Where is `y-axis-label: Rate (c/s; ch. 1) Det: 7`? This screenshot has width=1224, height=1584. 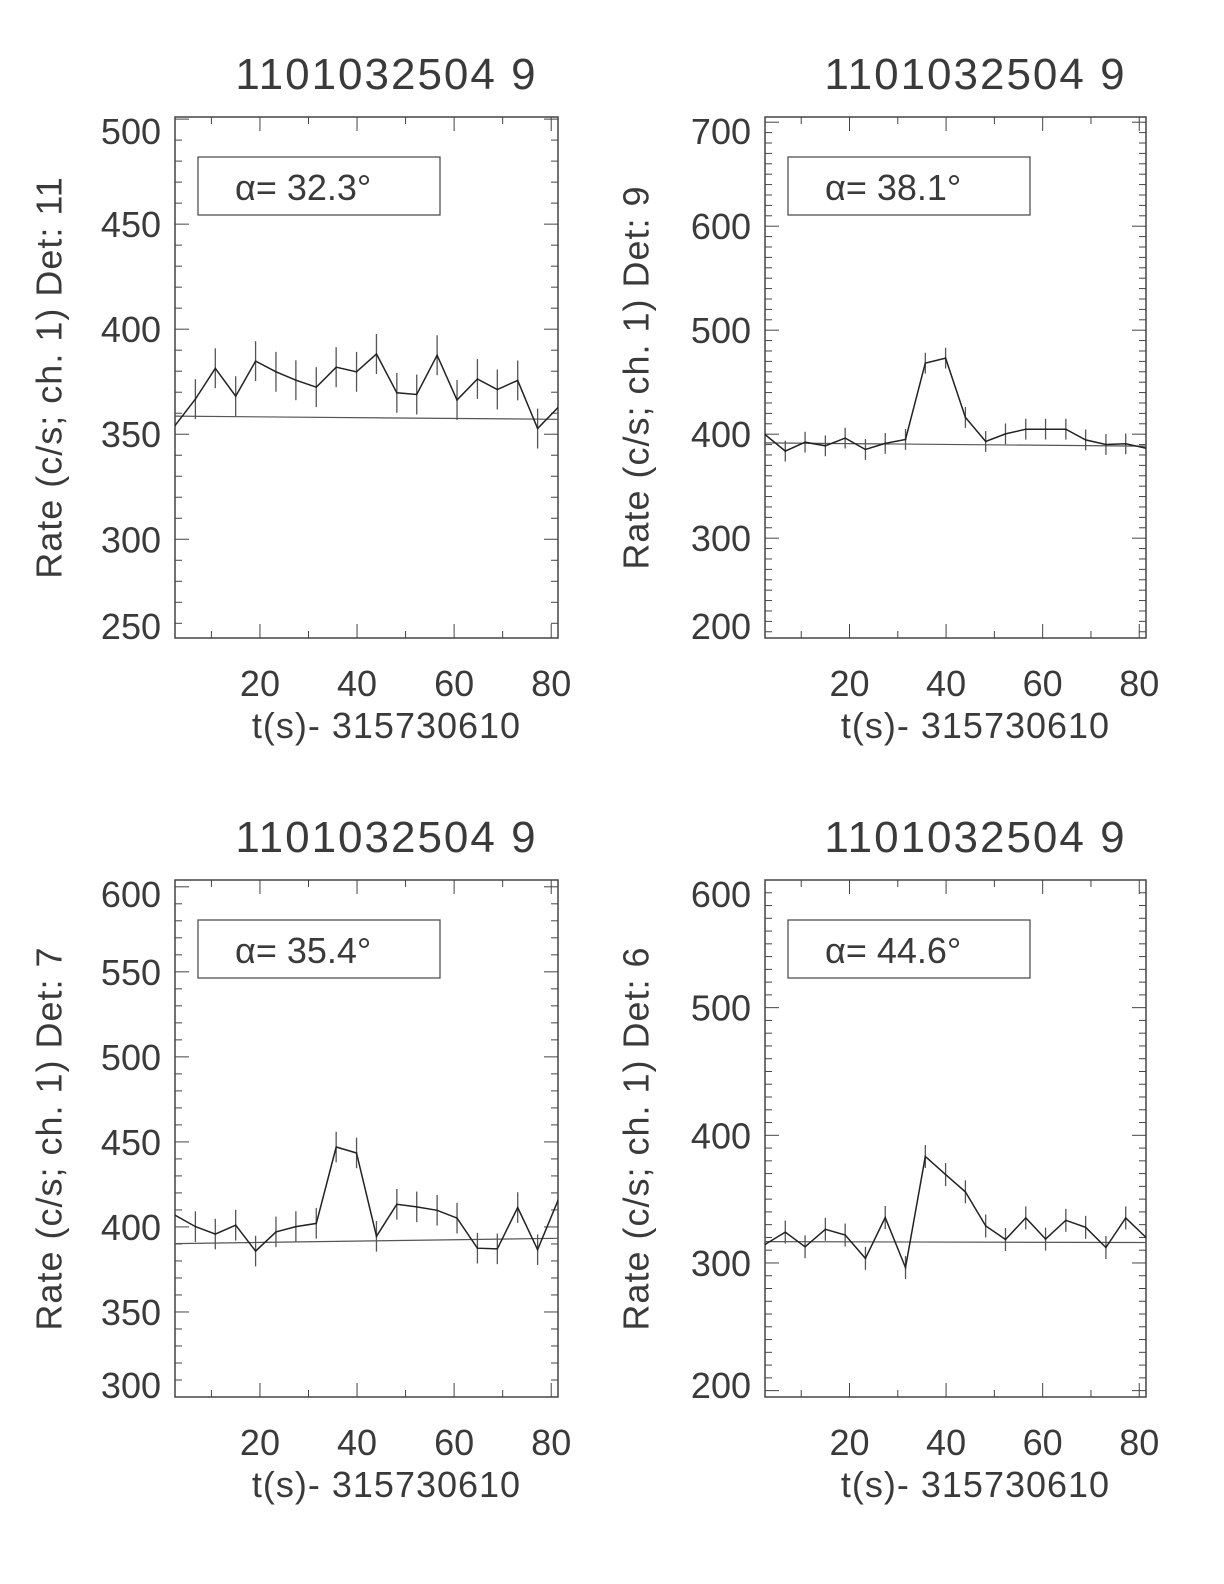 y-axis-label: Rate (c/s; ch. 1) Det: 7 is located at coordinates (48, 1138).